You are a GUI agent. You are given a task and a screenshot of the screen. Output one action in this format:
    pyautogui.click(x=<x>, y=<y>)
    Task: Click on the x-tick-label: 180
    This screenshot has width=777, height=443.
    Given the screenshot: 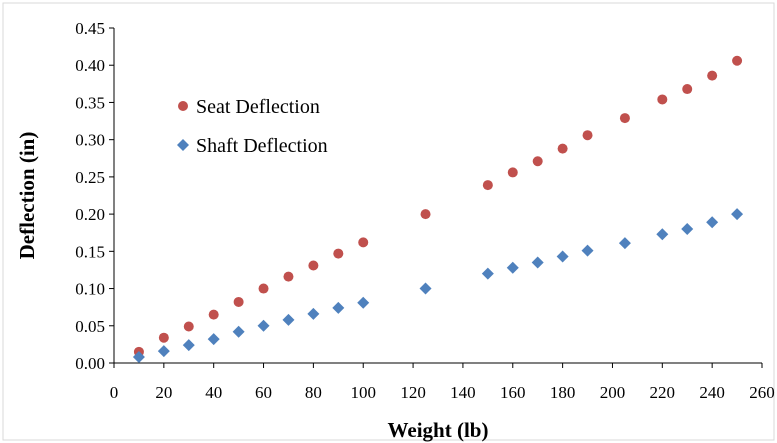 What is the action you would take?
    pyautogui.click(x=563, y=392)
    